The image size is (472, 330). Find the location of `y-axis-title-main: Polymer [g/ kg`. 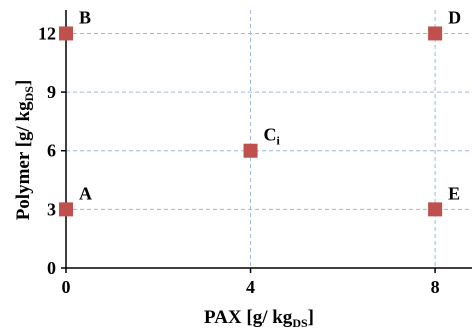

y-axis-title-main: Polymer [g/ kg is located at coordinates (23, 160).